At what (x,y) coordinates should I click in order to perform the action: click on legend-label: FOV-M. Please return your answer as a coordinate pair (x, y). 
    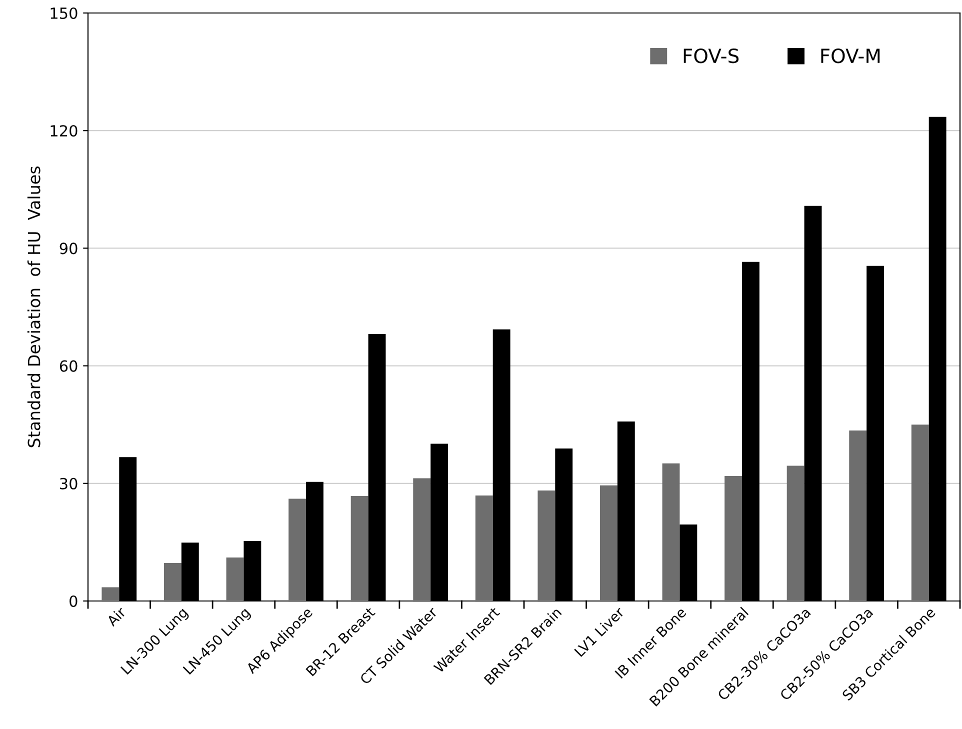
    Looking at the image, I should click on (850, 56).